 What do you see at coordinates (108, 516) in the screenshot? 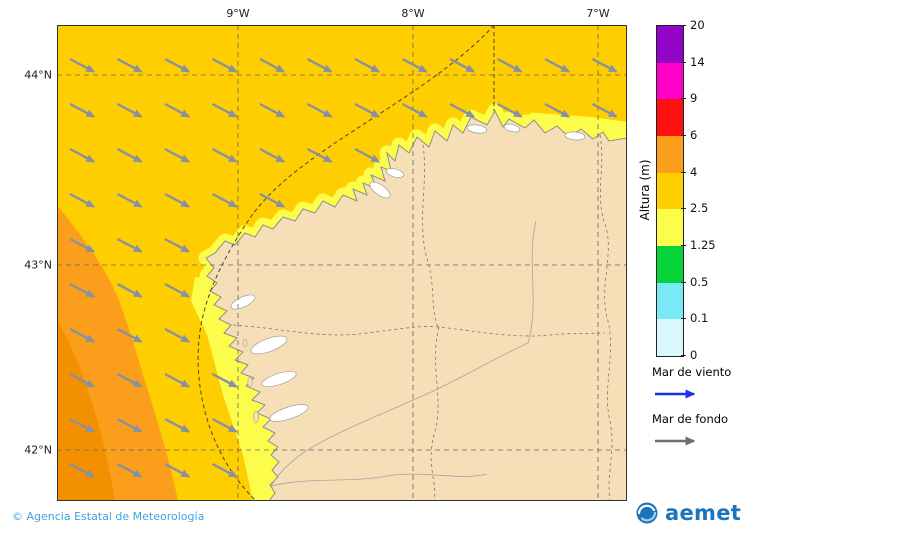
I see `copyright-link: © Agencia Estatal de Meteorología` at bounding box center [108, 516].